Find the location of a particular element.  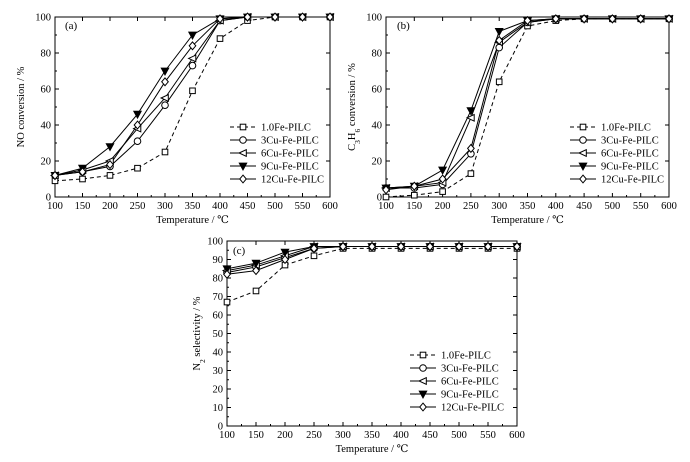

y-tick-label: 70 is located at coordinates (218, 297).